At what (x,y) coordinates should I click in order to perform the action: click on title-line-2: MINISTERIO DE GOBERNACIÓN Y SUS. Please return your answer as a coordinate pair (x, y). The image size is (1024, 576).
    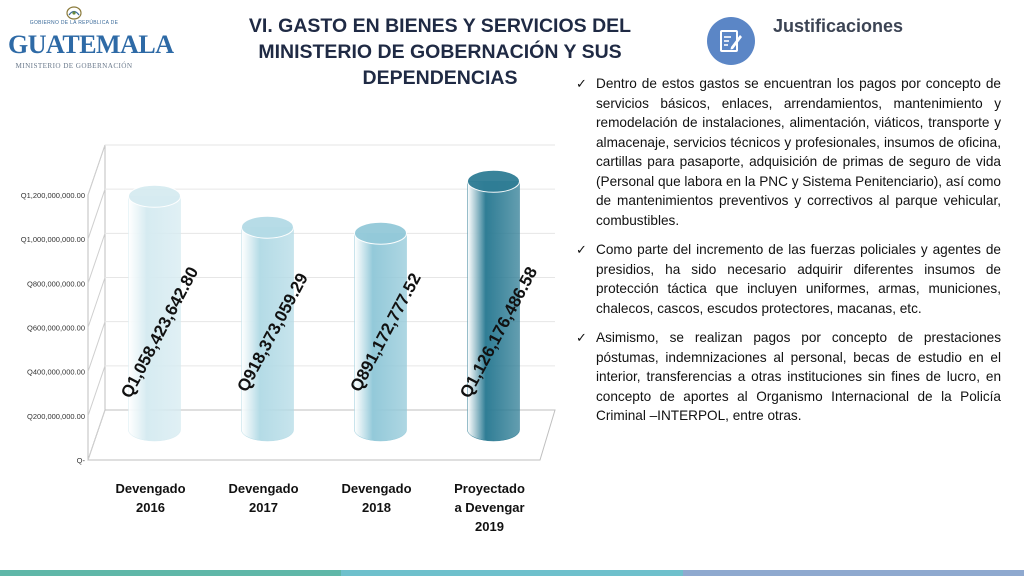
    Looking at the image, I should click on (440, 52).